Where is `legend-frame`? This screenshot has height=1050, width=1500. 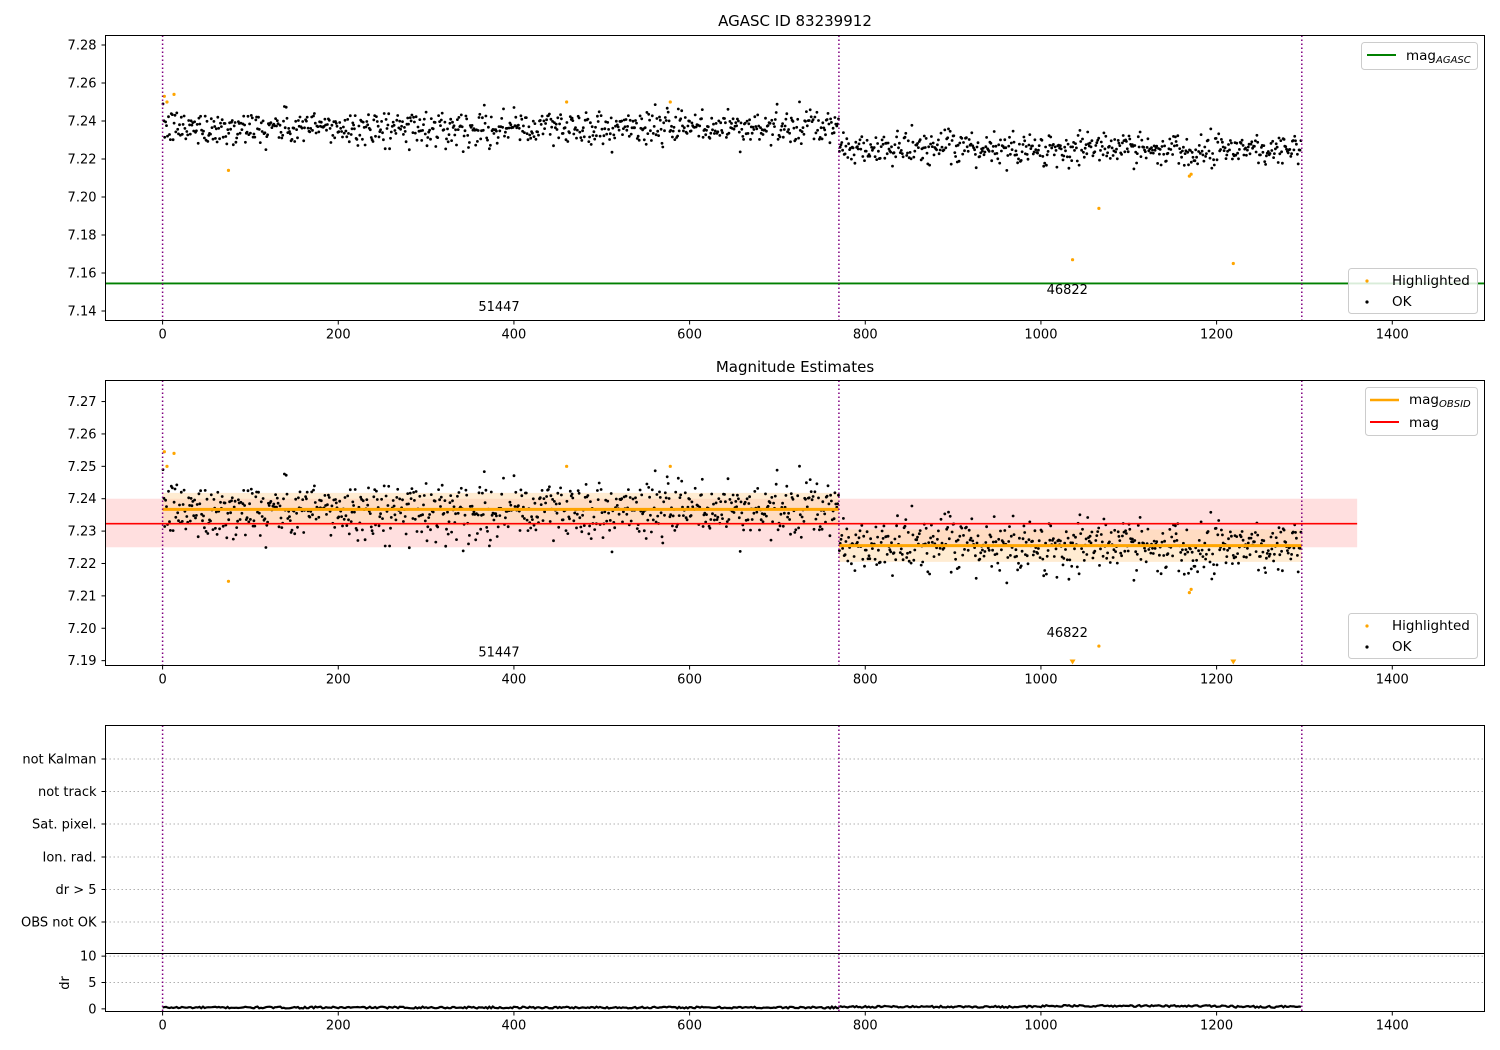
legend-frame is located at coordinates (1413, 636).